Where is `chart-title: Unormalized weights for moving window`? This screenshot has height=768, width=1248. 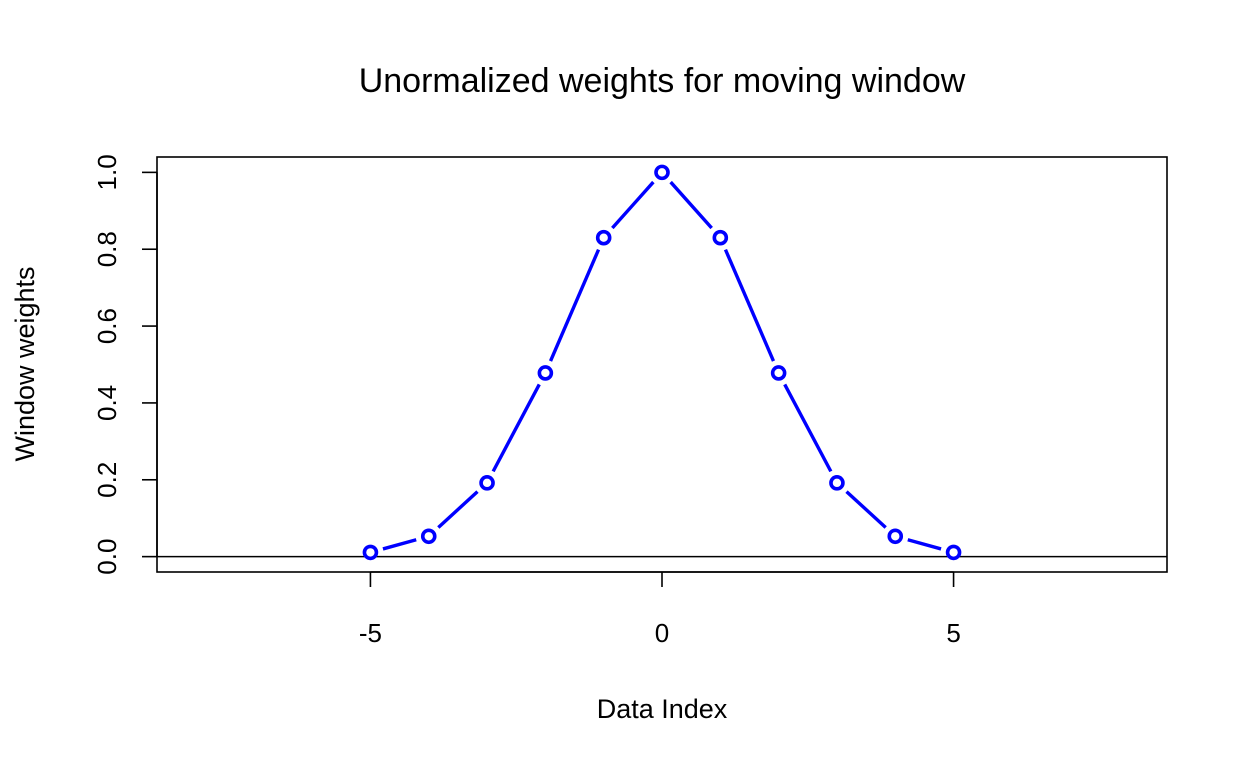
chart-title: Unormalized weights for moving window is located at coordinates (662, 81).